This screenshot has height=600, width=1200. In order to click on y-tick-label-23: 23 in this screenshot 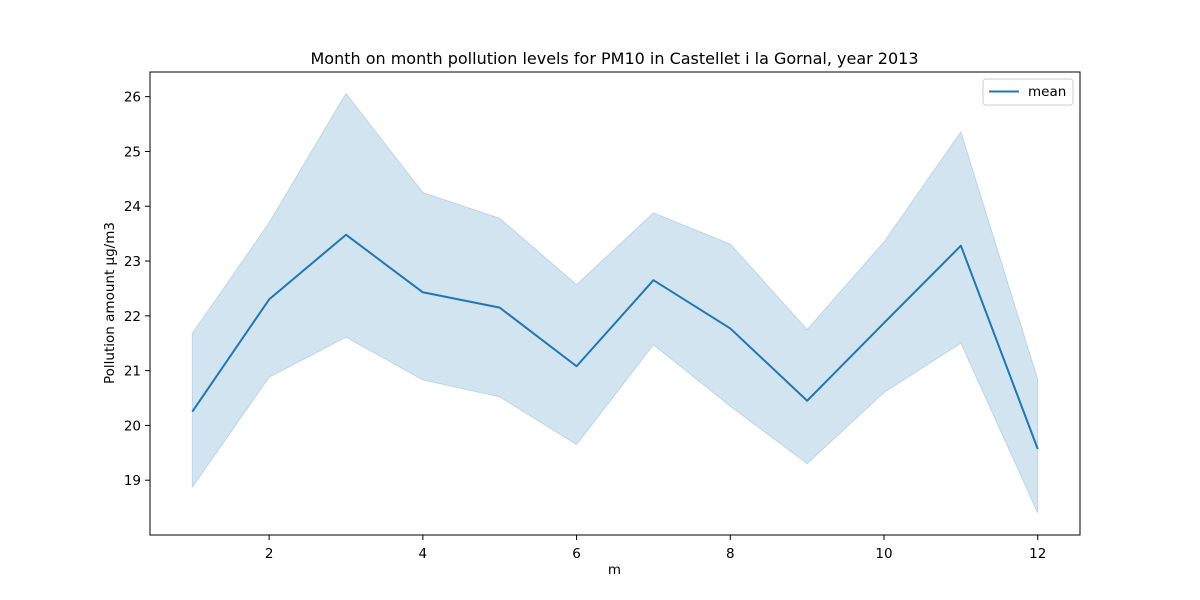, I will do `click(132, 262)`.